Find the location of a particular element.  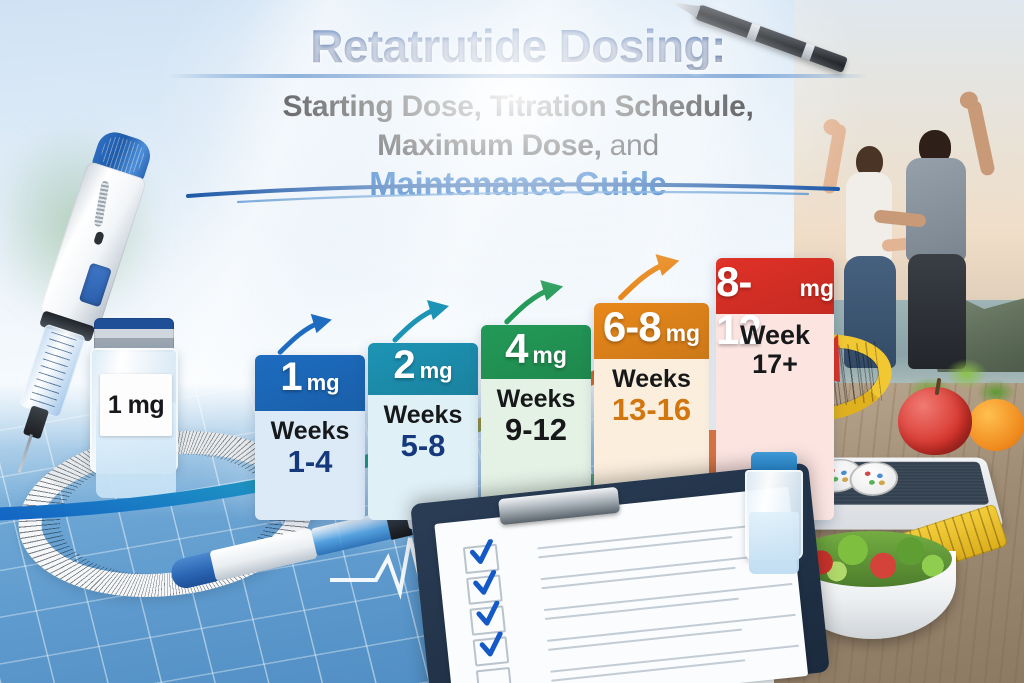

dose-amount-3: 4 is located at coordinates (516, 348).